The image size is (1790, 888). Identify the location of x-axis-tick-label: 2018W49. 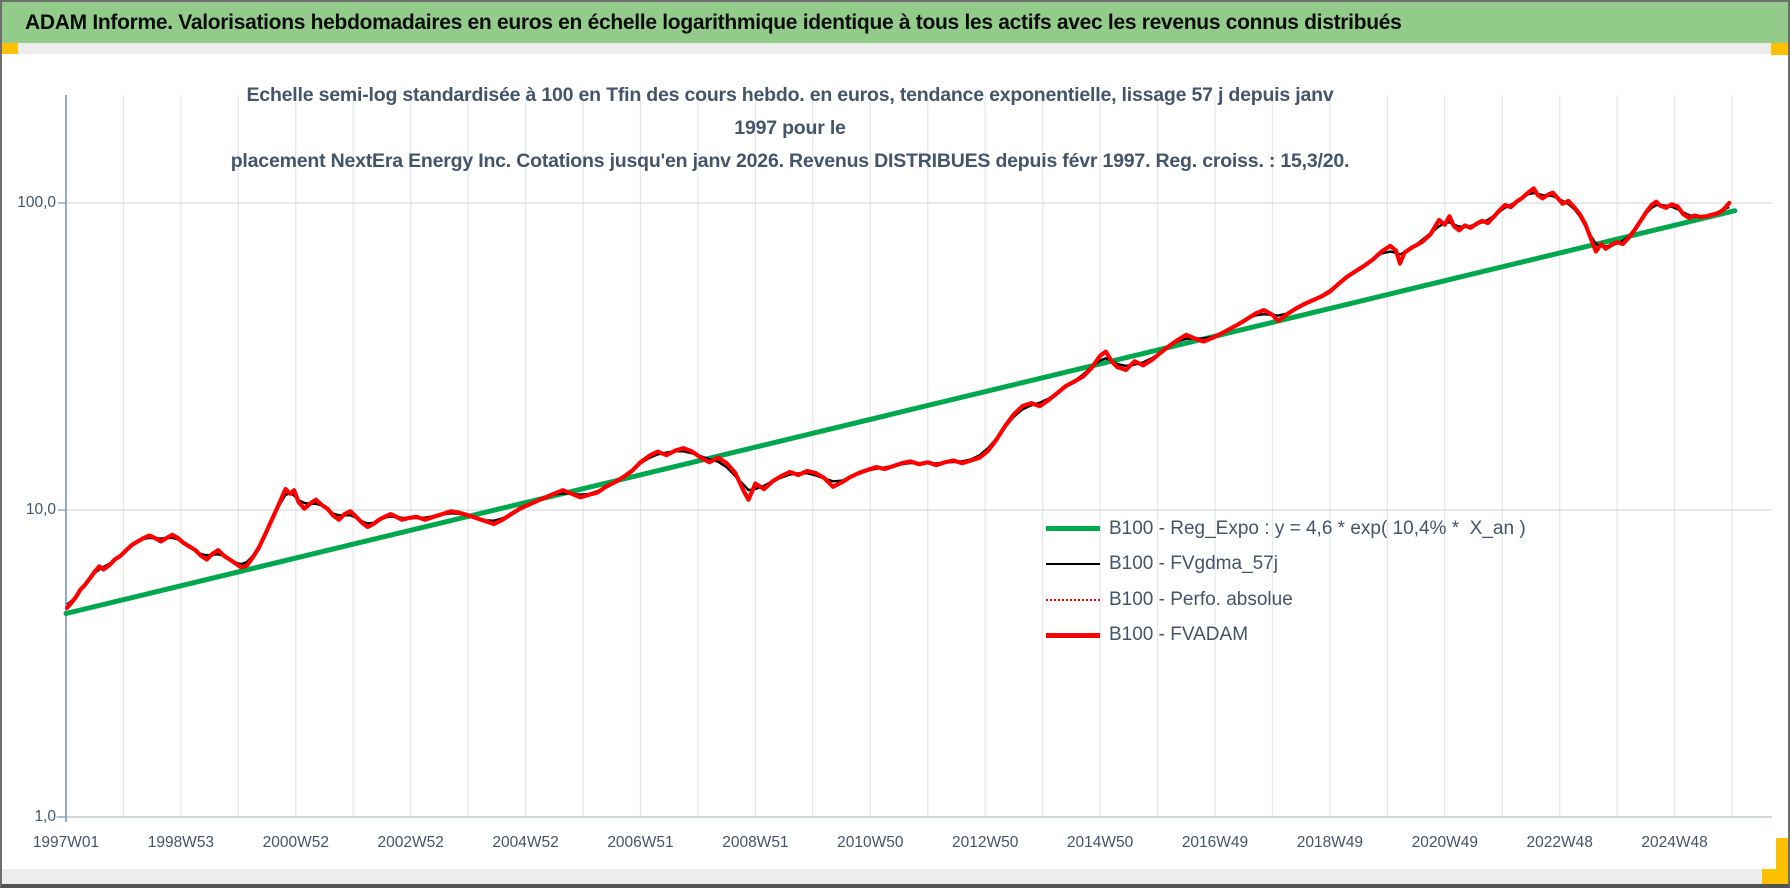
(1330, 842).